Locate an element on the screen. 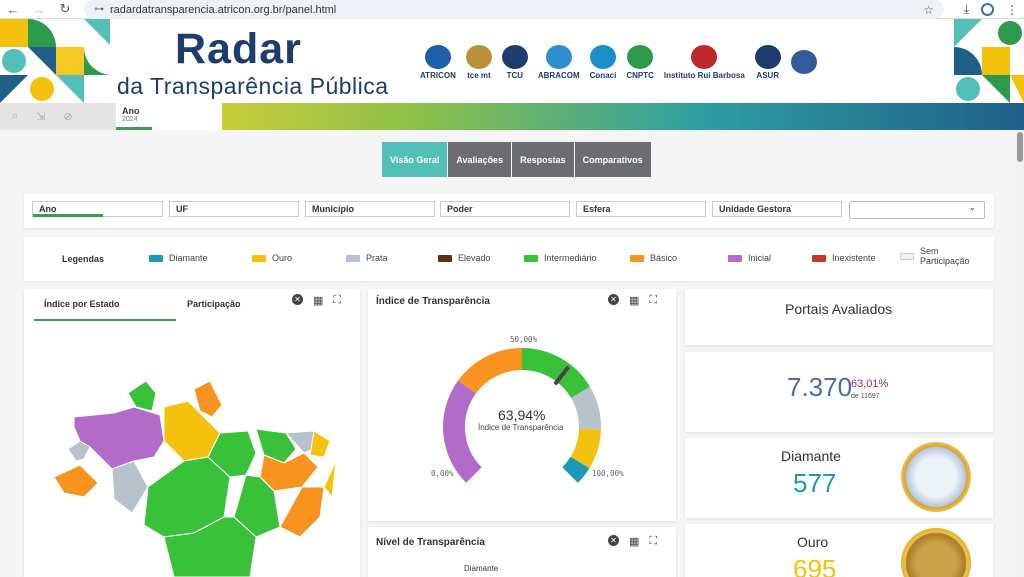 The height and width of the screenshot is (577, 1024). clear-selections-icon: ⊘ is located at coordinates (68, 117).